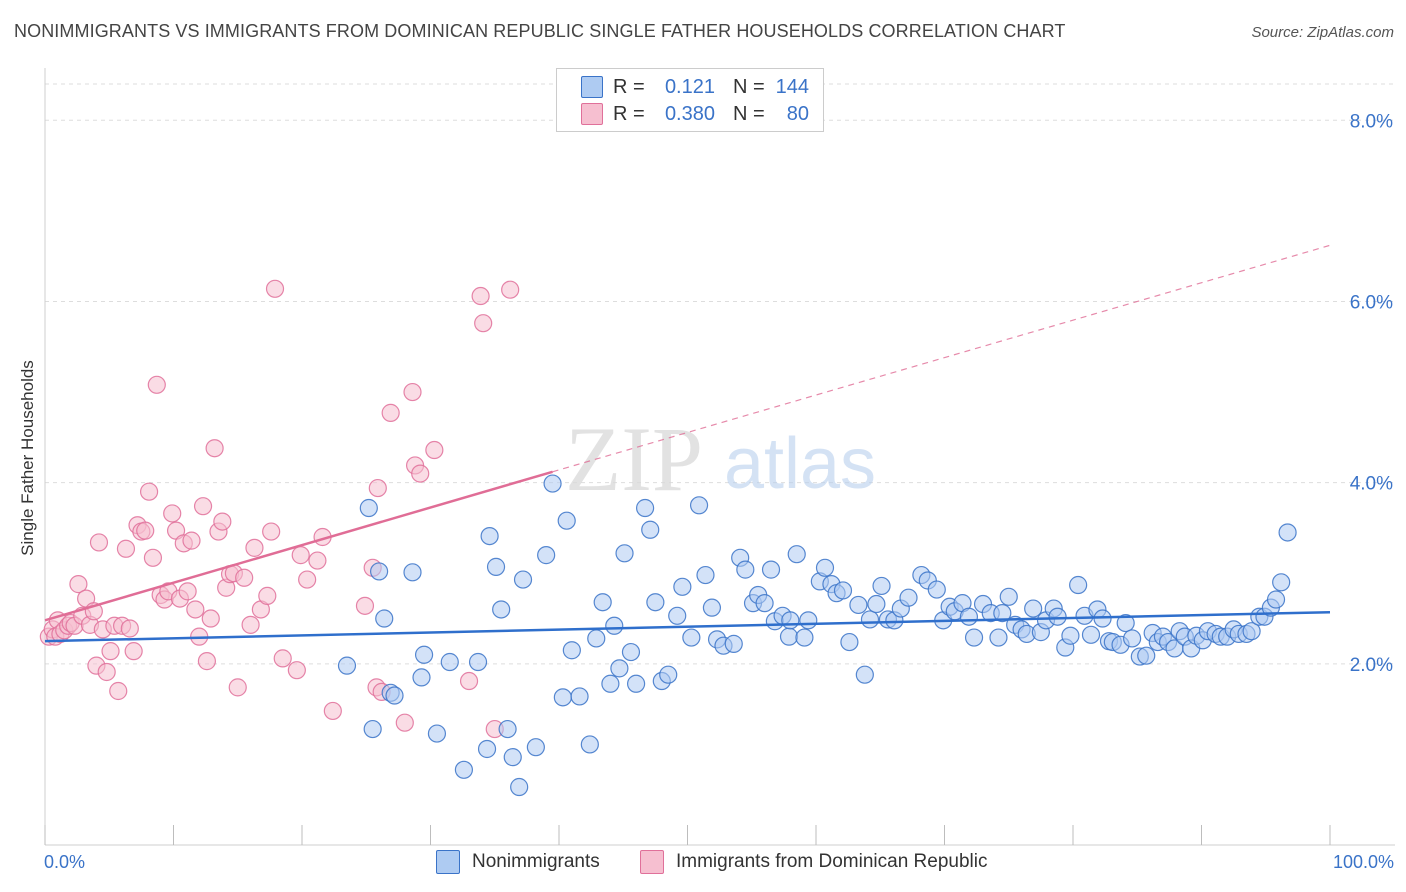 The image size is (1406, 892). Describe the element at coordinates (1371, 484) in the screenshot. I see `y-tick-label: 4.0%` at that location.